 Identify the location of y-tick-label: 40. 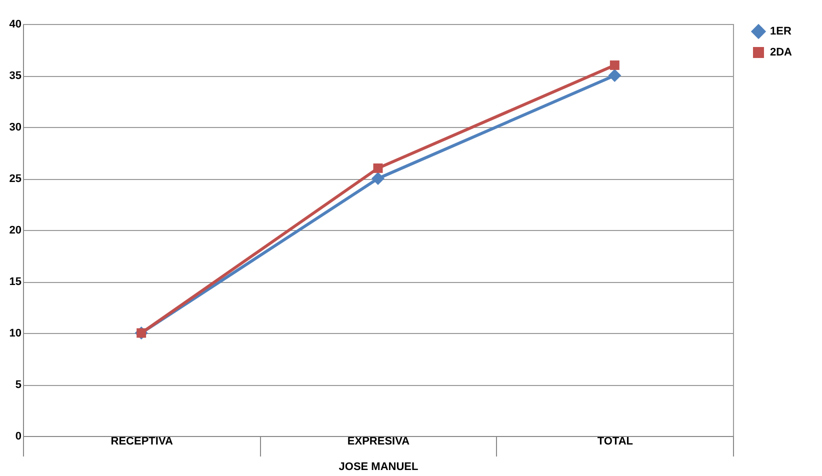
(15, 24).